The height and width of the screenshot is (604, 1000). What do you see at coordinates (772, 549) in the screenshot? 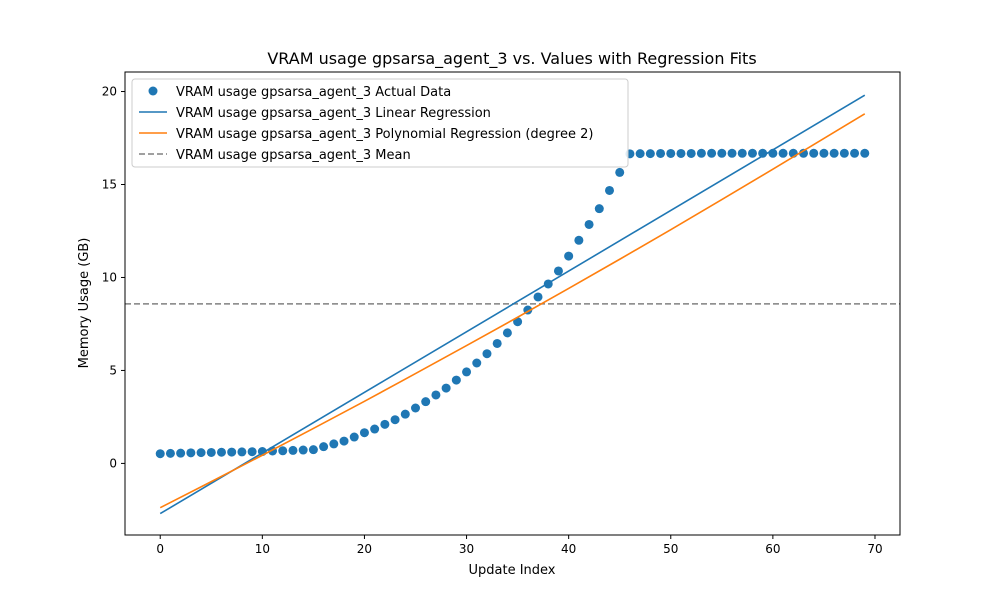
I see `x-tick-label: 60` at bounding box center [772, 549].